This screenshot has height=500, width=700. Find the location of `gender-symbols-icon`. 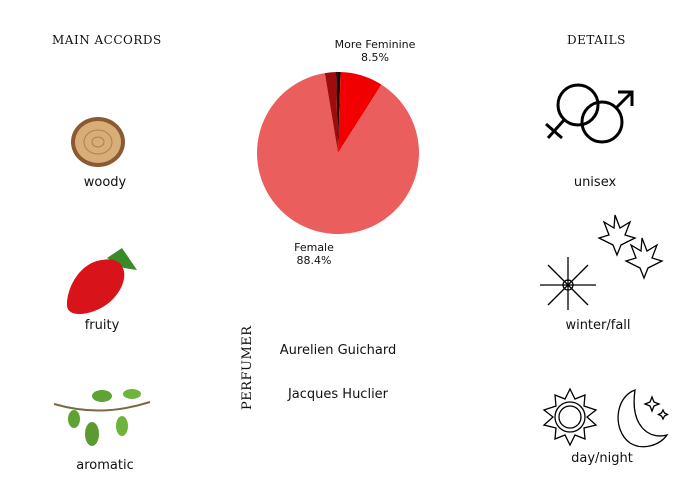

gender-symbols-icon is located at coordinates (589, 113).